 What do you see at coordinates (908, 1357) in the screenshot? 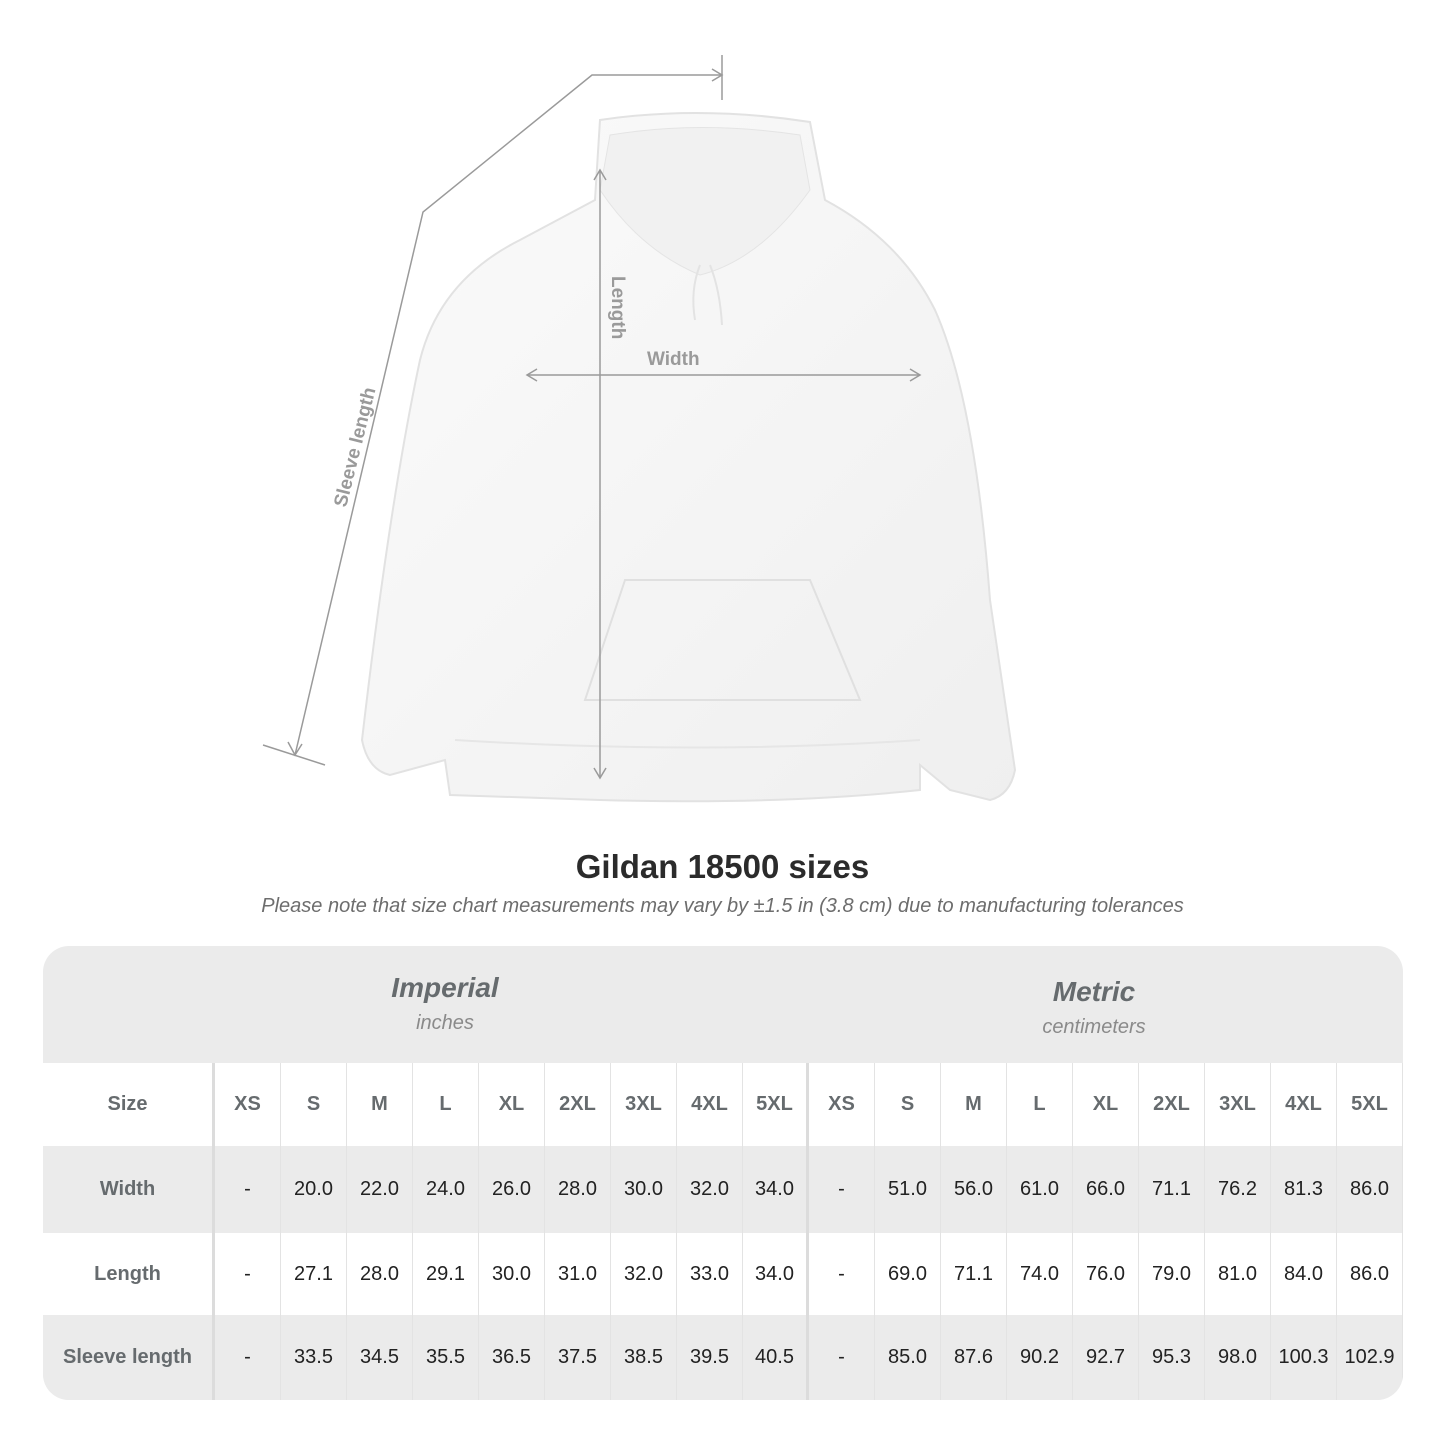
I see `metric-value-cell: 85.0` at bounding box center [908, 1357].